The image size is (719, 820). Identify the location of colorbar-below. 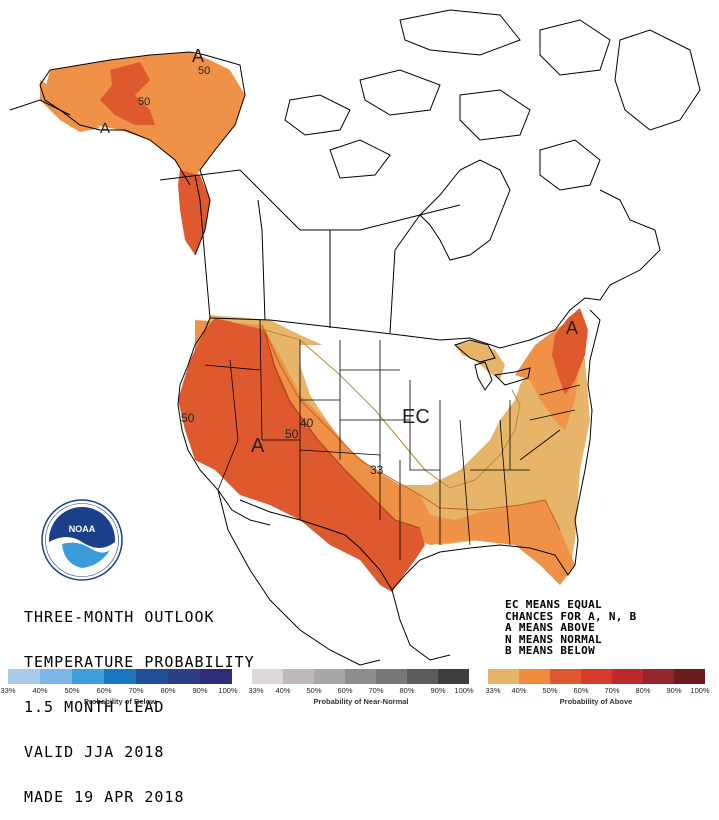
(120, 676).